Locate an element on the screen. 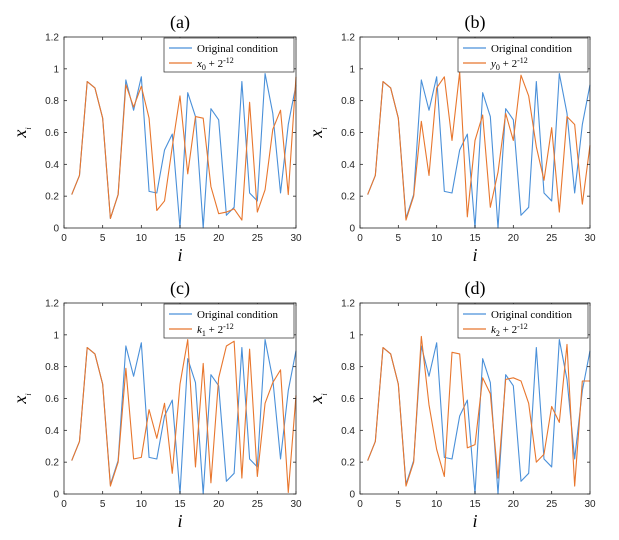 The image size is (619, 540). panel-label: (a) is located at coordinates (180, 22).